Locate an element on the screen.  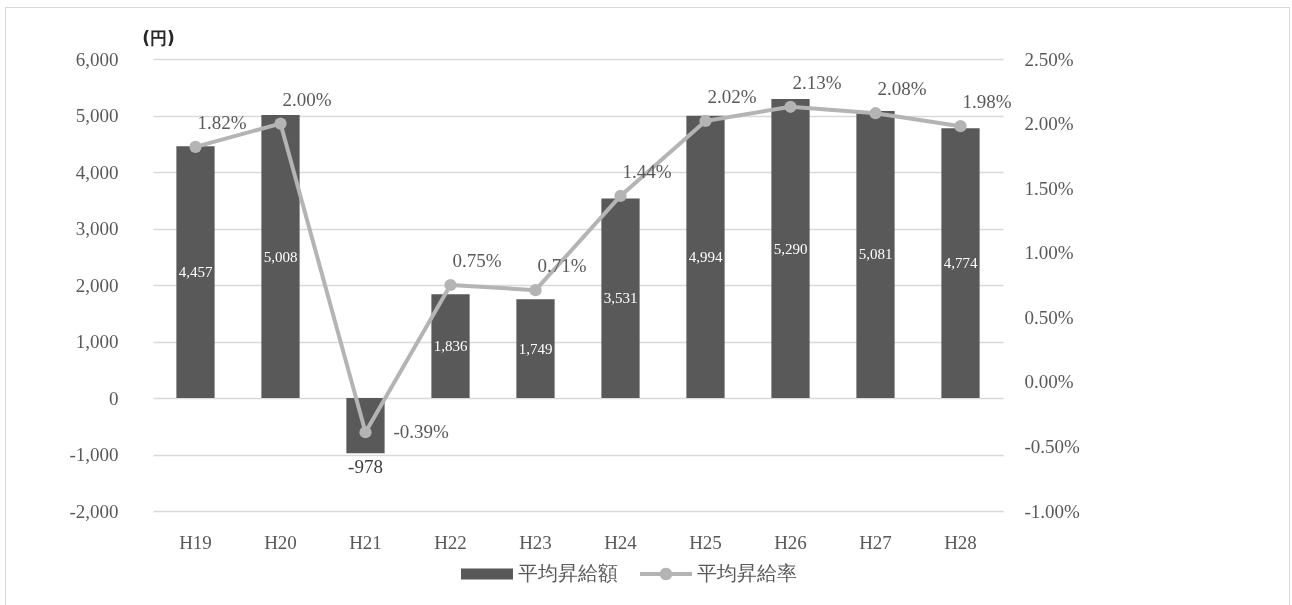
y2-tick-label: 2.50% is located at coordinates (1049, 59).